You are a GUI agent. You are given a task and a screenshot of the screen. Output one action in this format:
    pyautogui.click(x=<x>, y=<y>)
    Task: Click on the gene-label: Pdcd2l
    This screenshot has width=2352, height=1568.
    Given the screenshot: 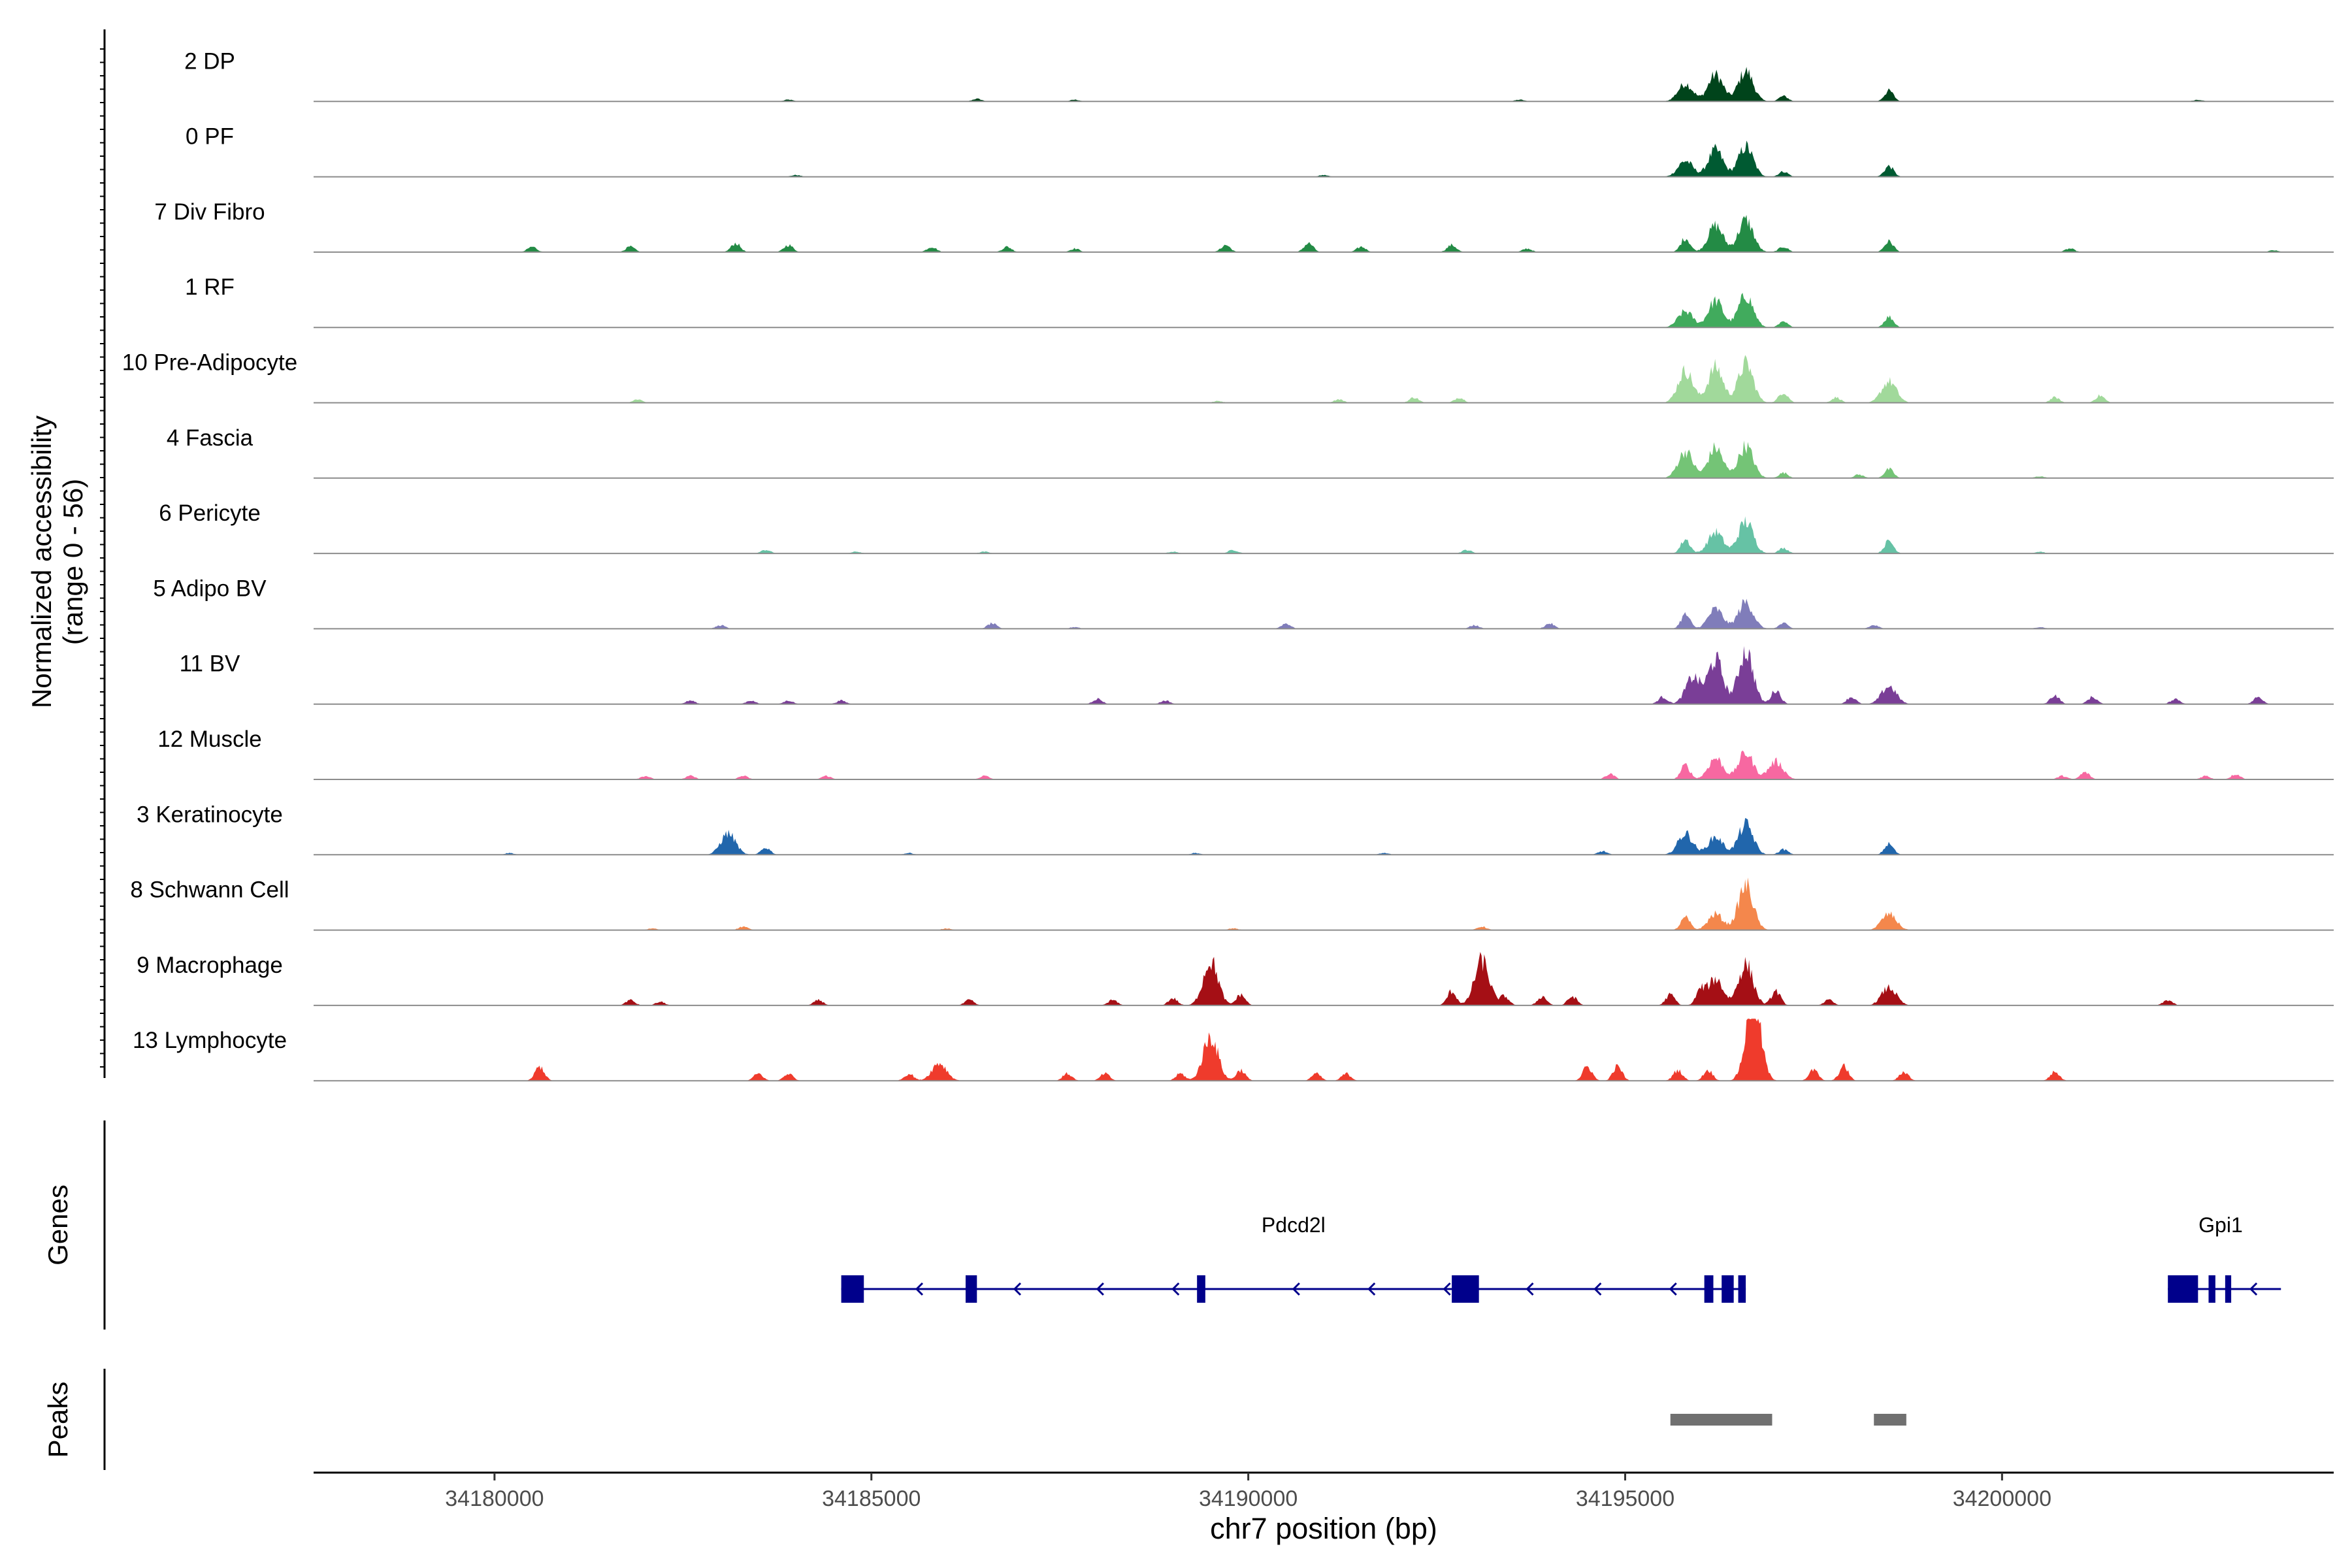 What is the action you would take?
    pyautogui.click(x=1294, y=1225)
    